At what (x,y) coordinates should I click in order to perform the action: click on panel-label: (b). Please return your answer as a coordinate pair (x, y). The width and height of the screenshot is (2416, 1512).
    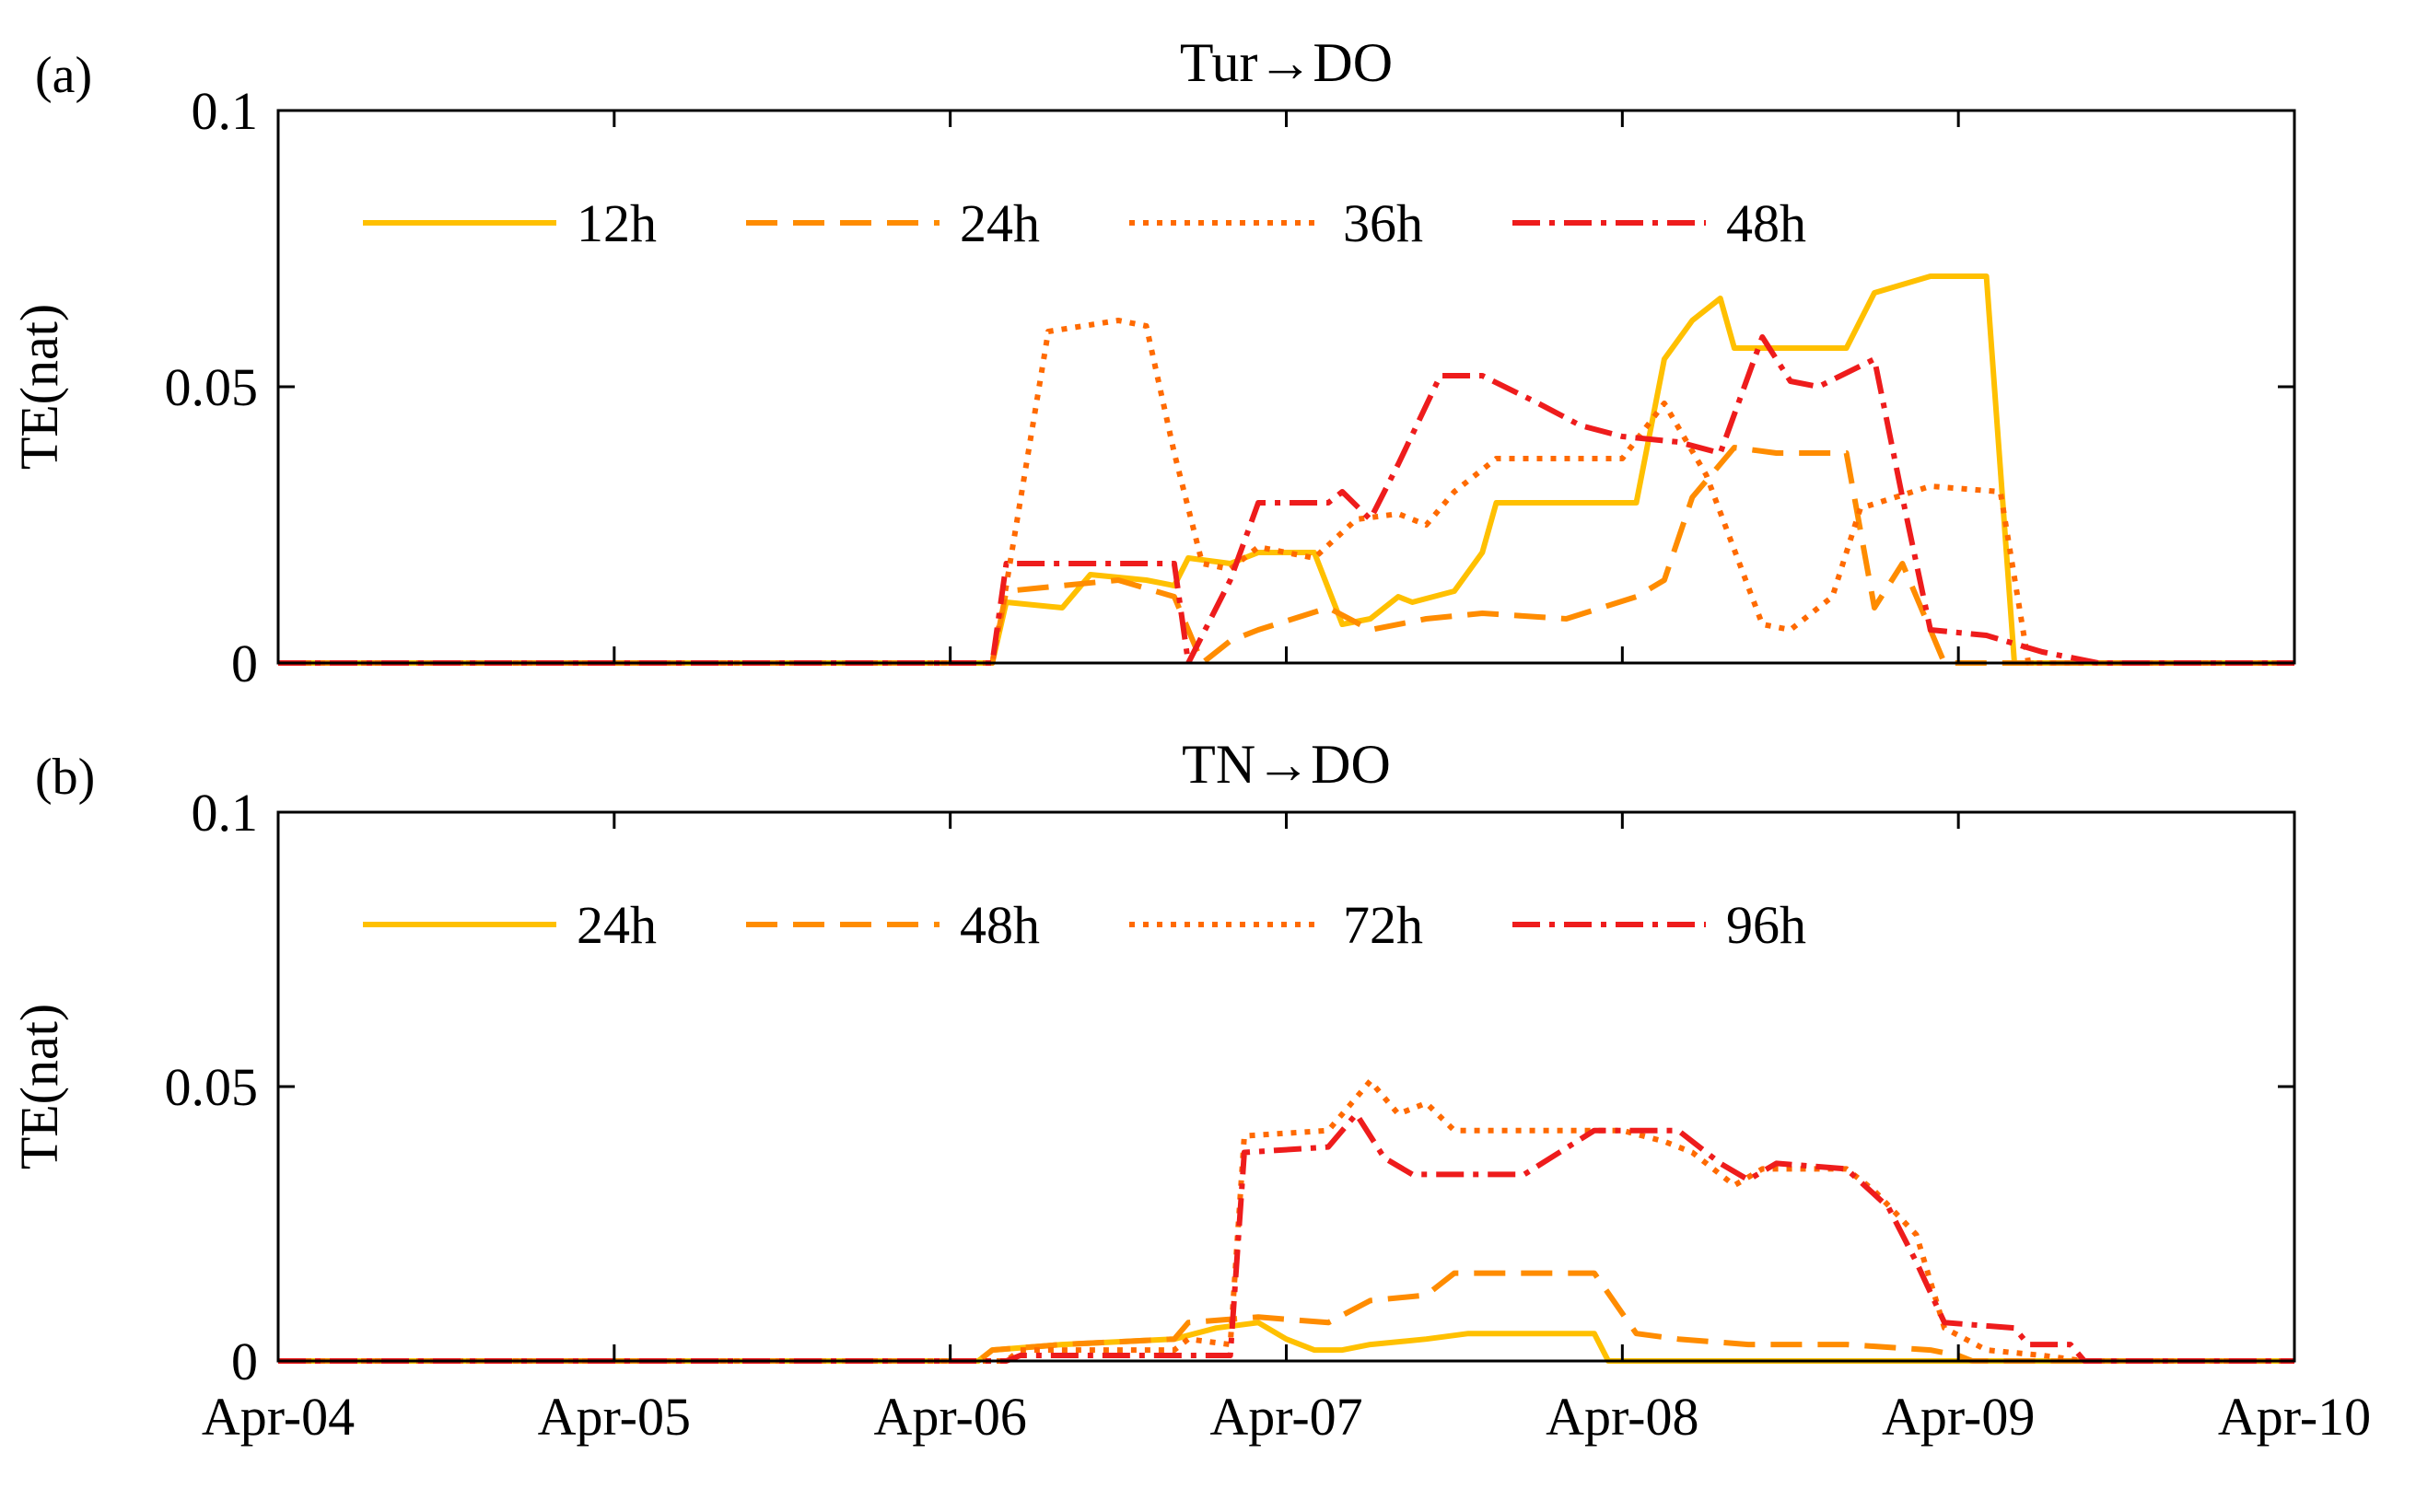
    Looking at the image, I should click on (65, 778).